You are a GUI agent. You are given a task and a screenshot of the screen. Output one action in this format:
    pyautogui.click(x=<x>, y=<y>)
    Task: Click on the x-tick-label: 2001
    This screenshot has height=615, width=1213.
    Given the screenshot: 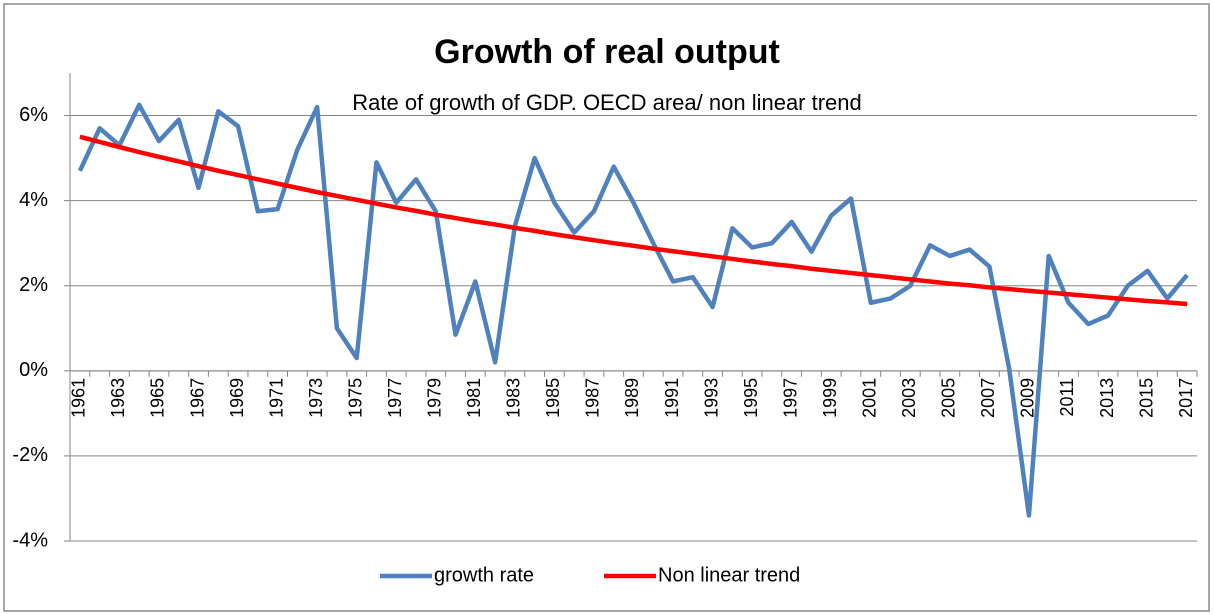 What is the action you would take?
    pyautogui.click(x=870, y=398)
    